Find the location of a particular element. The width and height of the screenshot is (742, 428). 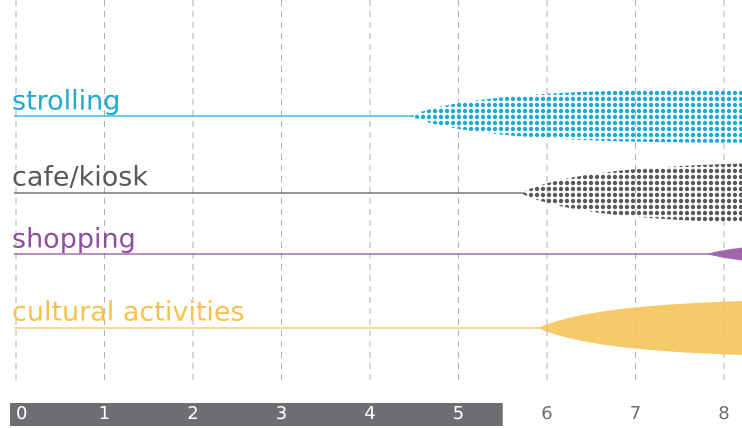

x-tick-label: 8 is located at coordinates (723, 413).